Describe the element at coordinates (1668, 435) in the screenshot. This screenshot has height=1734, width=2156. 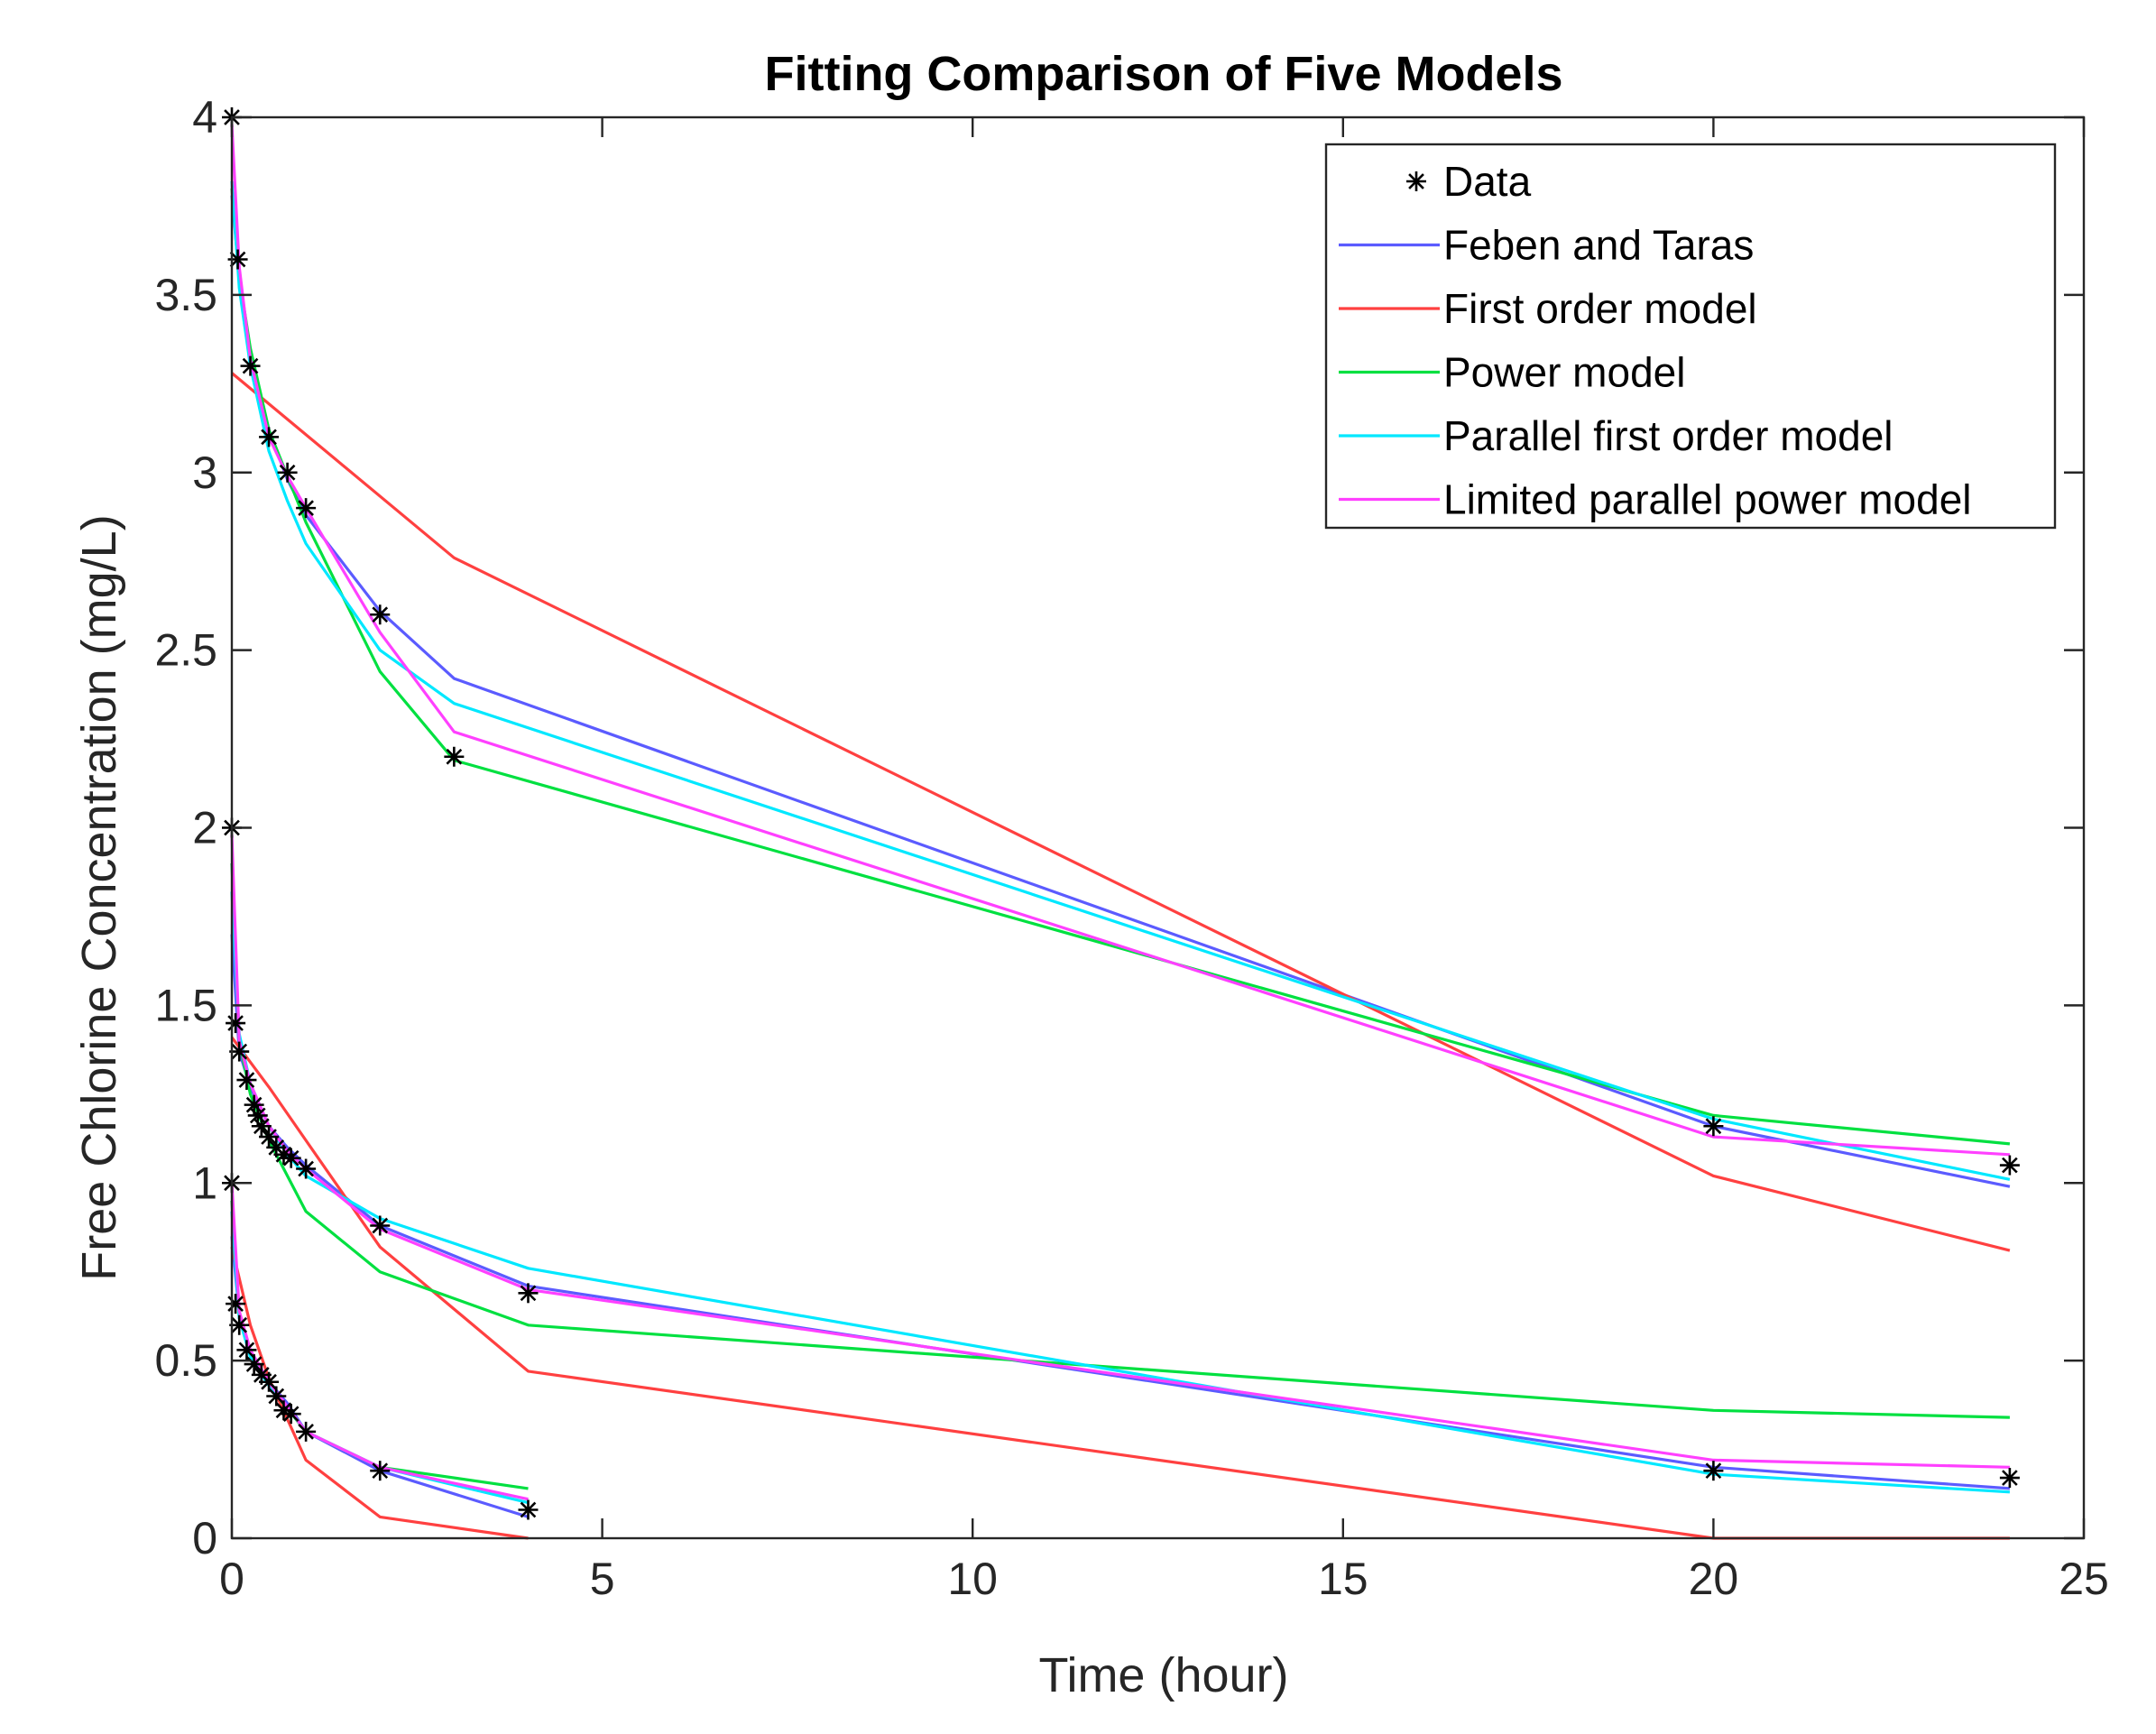
I see `legend-label: Parallel first order model` at that location.